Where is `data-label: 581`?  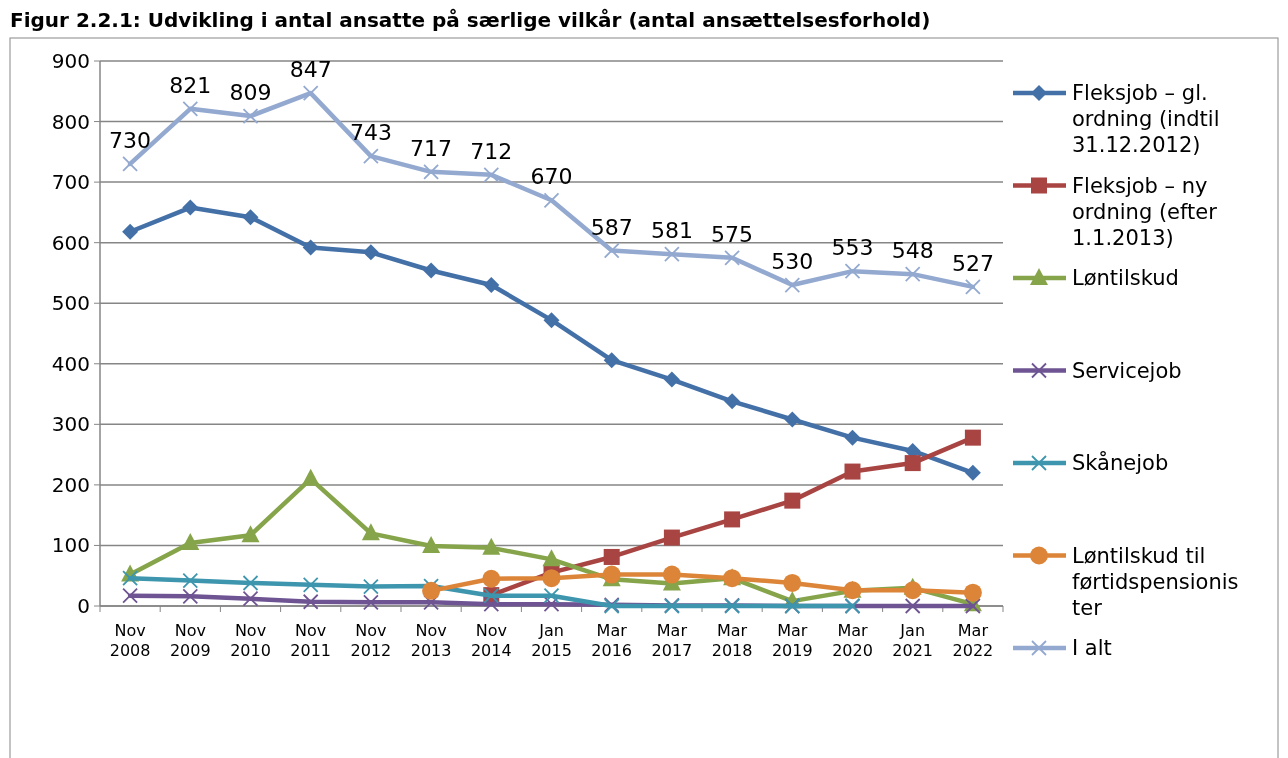 data-label: 581 is located at coordinates (671, 231).